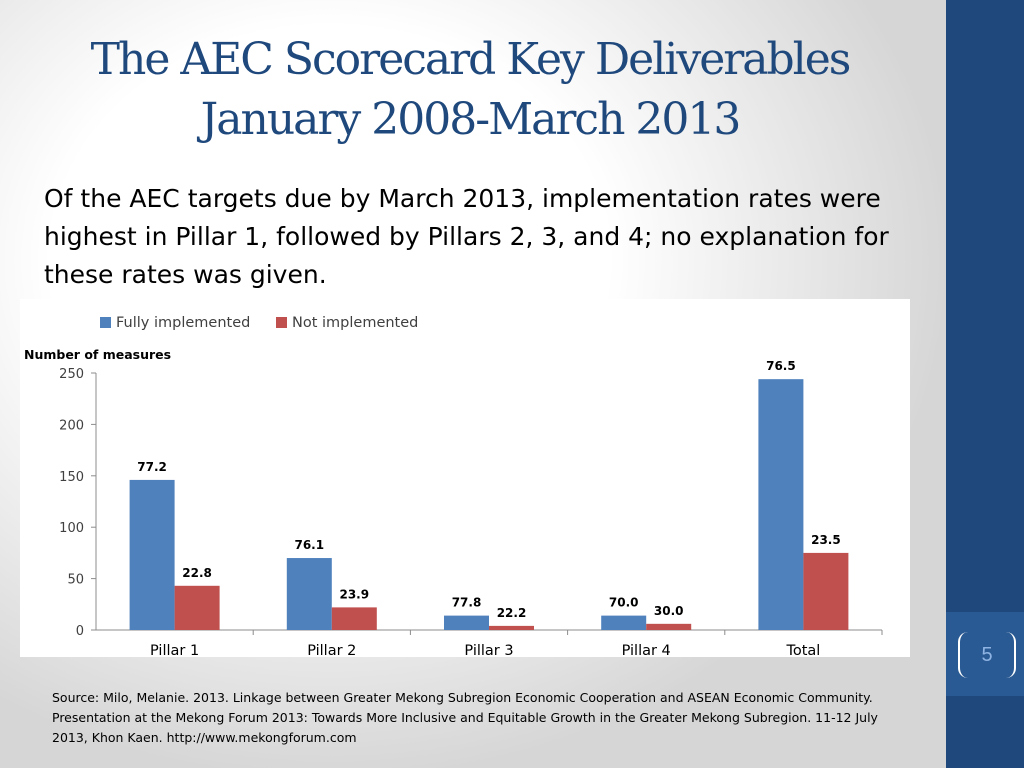  I want to click on data-label-2-1: 22.2, so click(512, 613).